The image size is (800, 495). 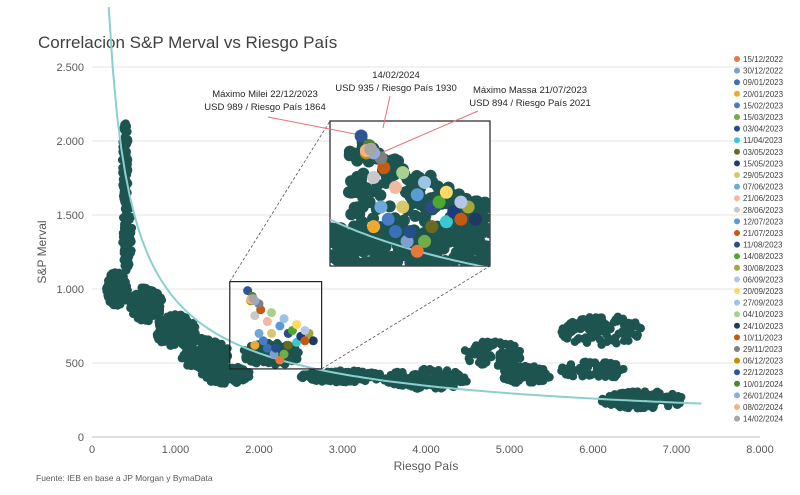 What do you see at coordinates (763, 163) in the screenshot?
I see `legend-label: 15/05/2023` at bounding box center [763, 163].